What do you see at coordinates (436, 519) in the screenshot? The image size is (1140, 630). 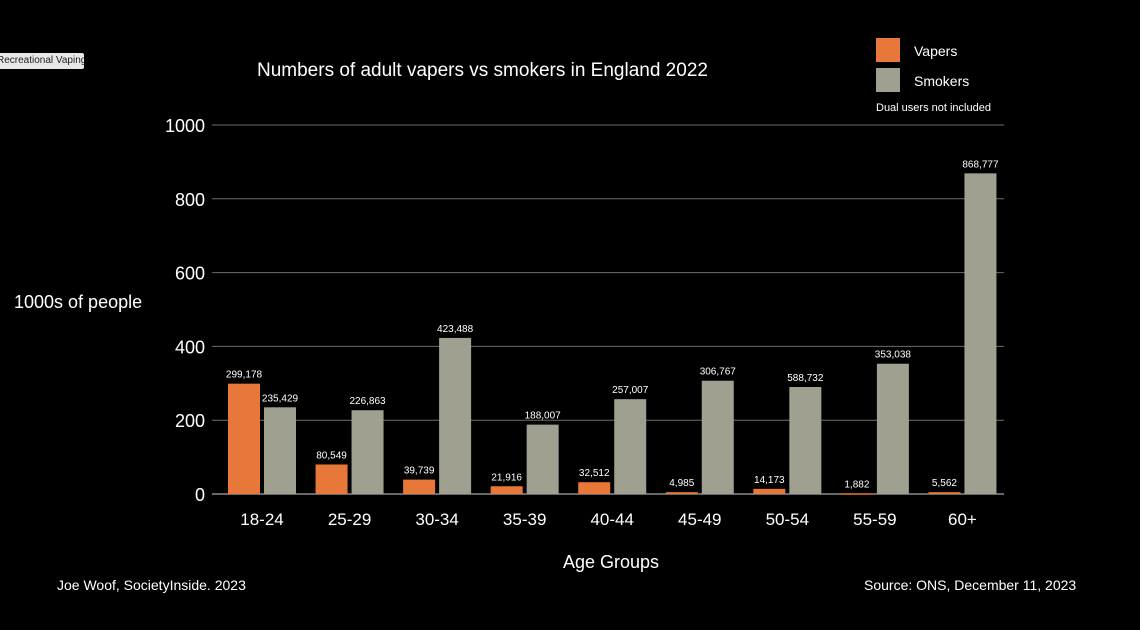 I see `x-tick-label-30-34: 30-34` at bounding box center [436, 519].